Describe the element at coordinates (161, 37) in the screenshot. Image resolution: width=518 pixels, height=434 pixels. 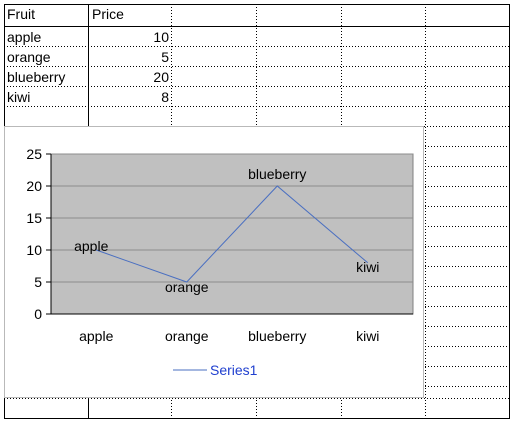
I see `cell-price-1: 10` at that location.